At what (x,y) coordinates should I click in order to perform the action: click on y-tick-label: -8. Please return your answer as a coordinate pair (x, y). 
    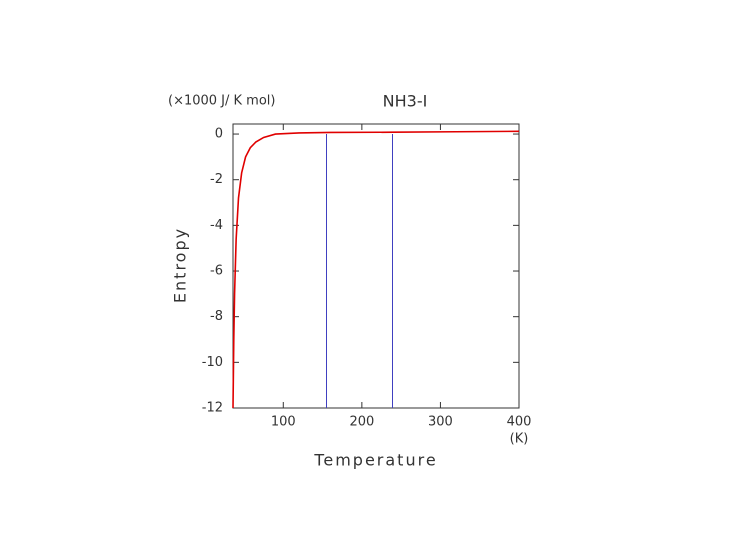
    Looking at the image, I should click on (216, 316).